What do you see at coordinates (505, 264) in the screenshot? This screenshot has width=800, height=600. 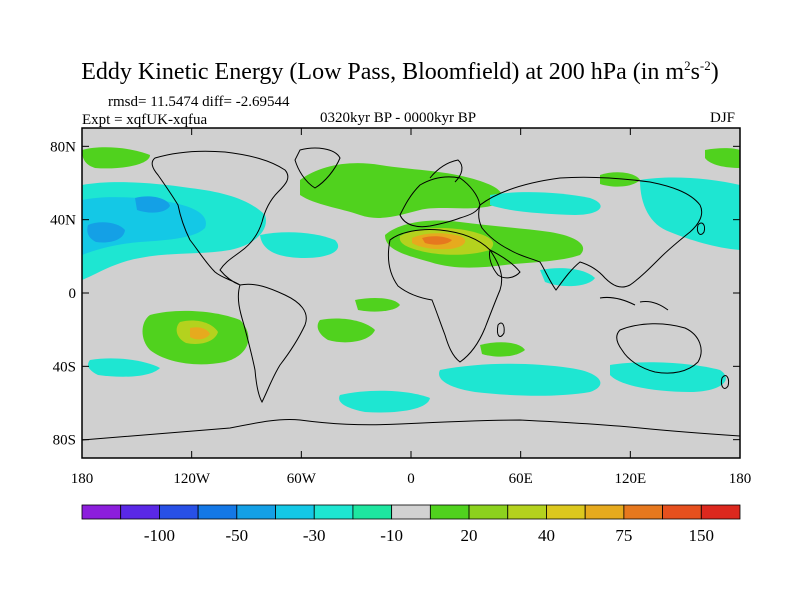 I see `coast-arabia` at bounding box center [505, 264].